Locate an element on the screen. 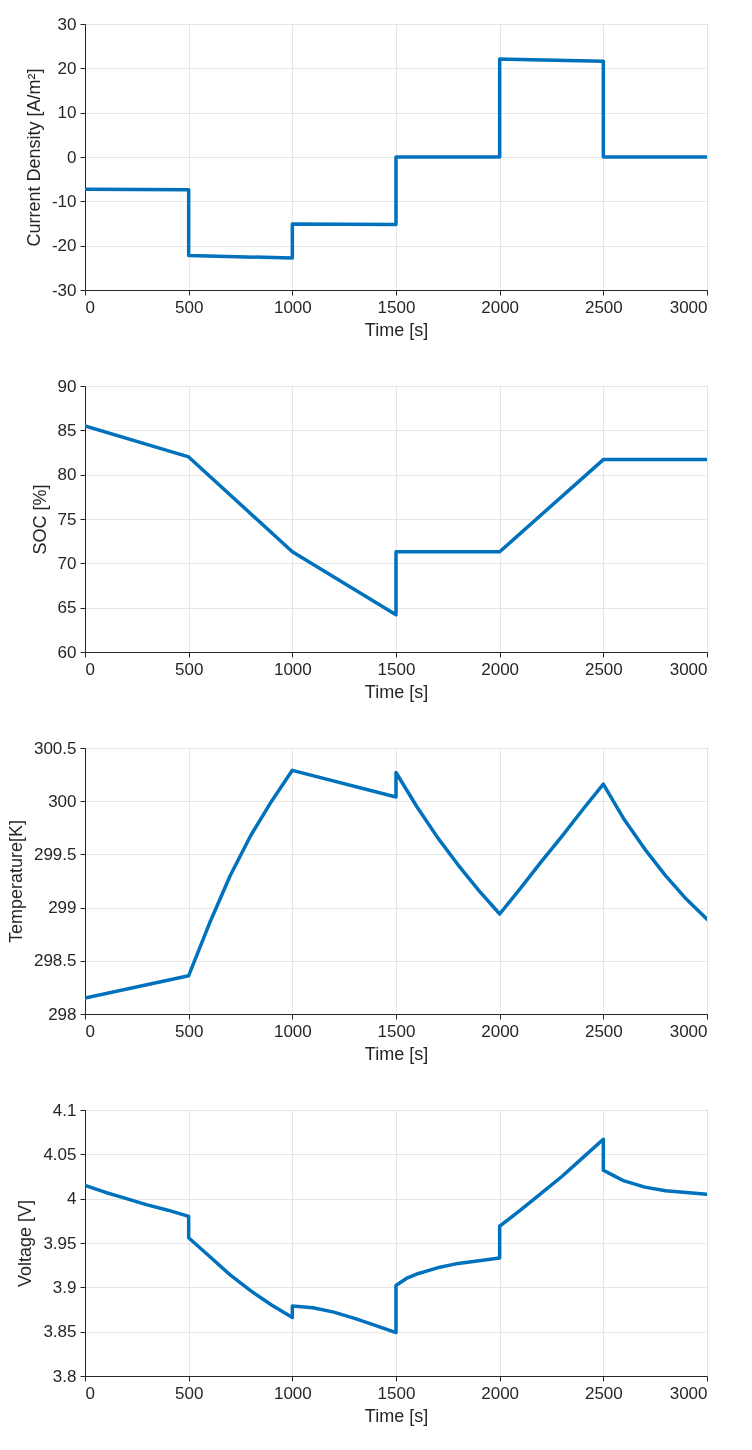 The image size is (752, 1450). y-tick-label: 70 is located at coordinates (67, 563).